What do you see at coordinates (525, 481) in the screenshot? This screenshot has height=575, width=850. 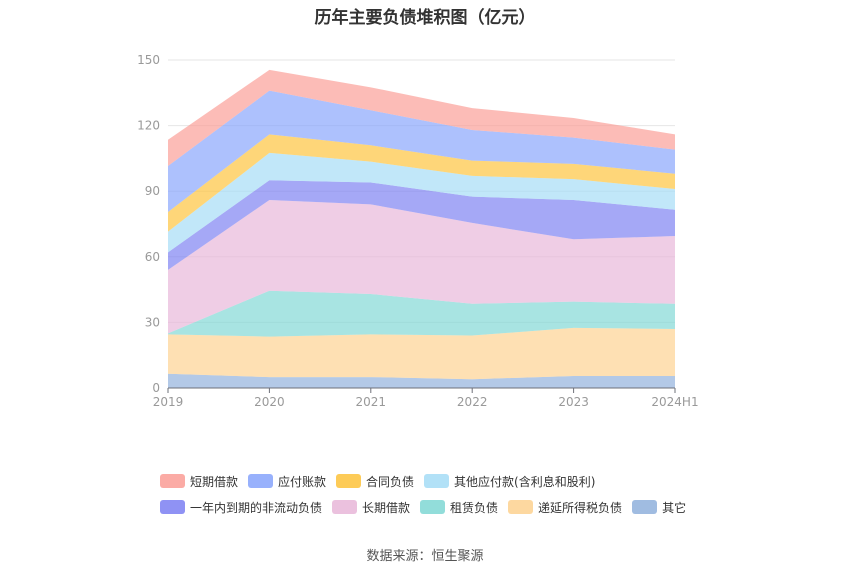 I see `legend-label: 其他应付款(含利息和股利)` at bounding box center [525, 481].